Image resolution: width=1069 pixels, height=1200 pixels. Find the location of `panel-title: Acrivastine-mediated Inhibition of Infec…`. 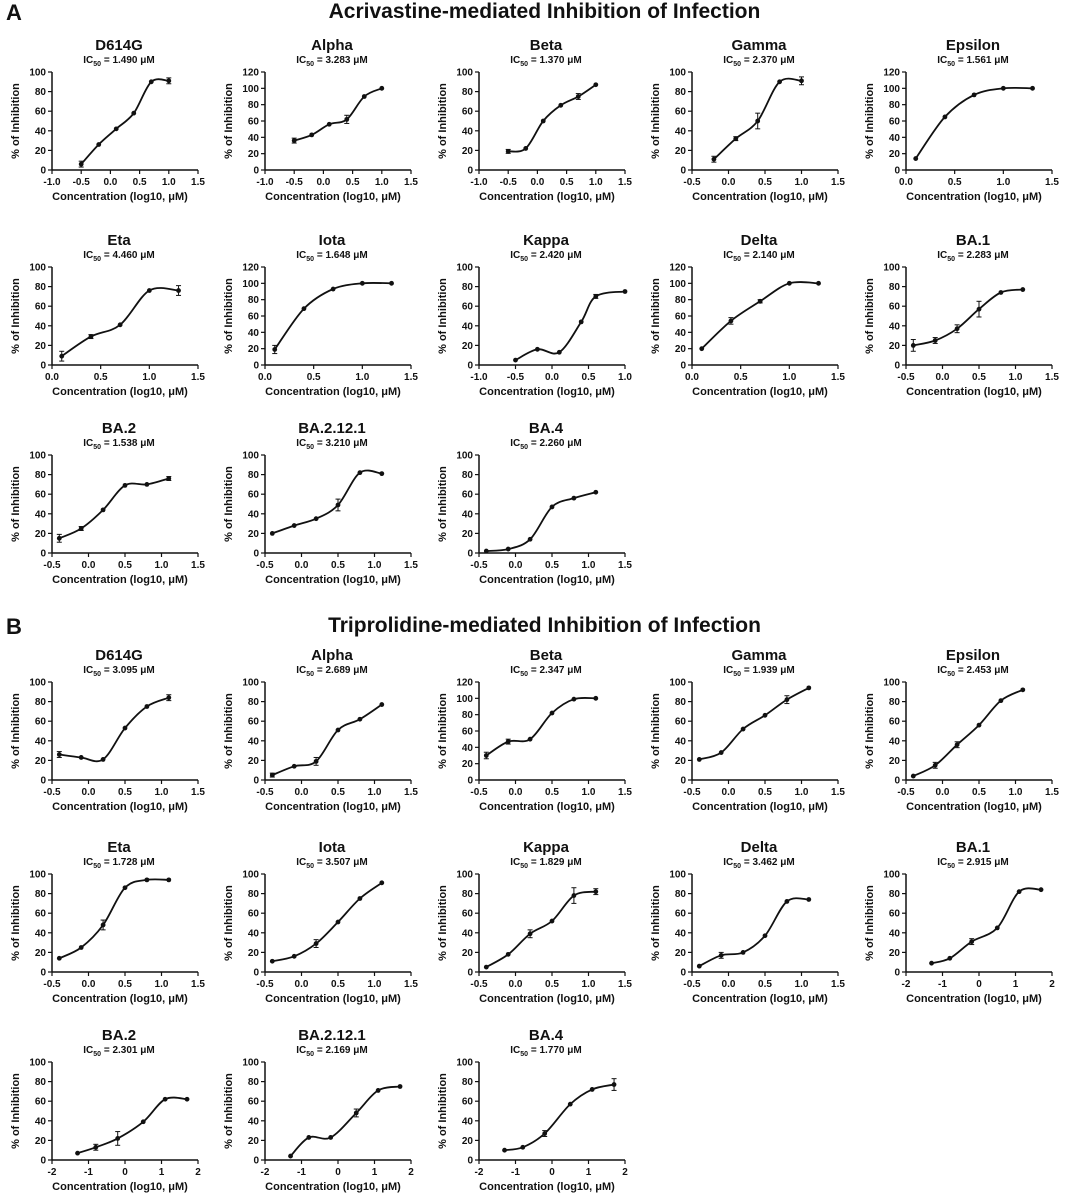

panel-title: Acrivastine-mediated Inhibition of Infec… is located at coordinates (544, 11).